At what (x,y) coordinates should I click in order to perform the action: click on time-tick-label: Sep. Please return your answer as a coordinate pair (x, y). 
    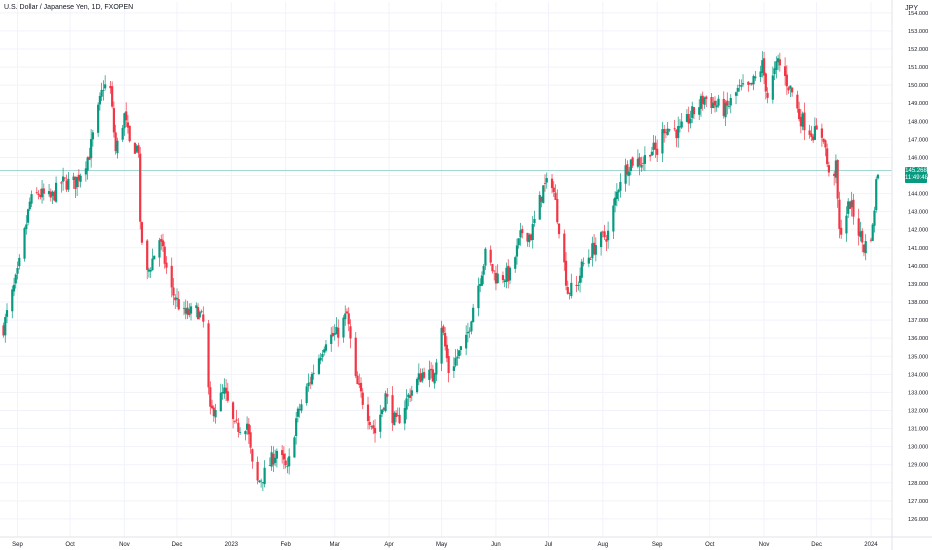
    Looking at the image, I should click on (657, 545).